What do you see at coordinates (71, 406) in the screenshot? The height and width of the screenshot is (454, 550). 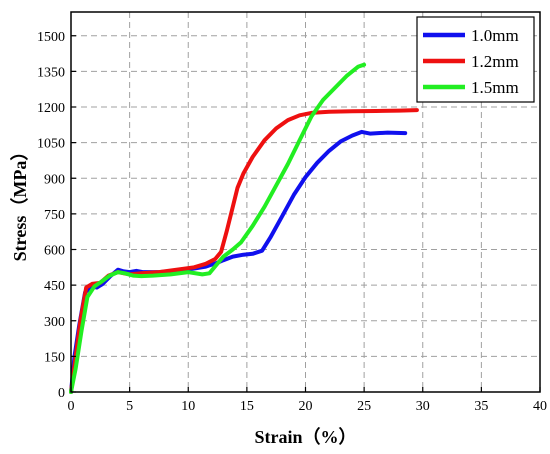 I see `x-tick-label: 0` at bounding box center [71, 406].